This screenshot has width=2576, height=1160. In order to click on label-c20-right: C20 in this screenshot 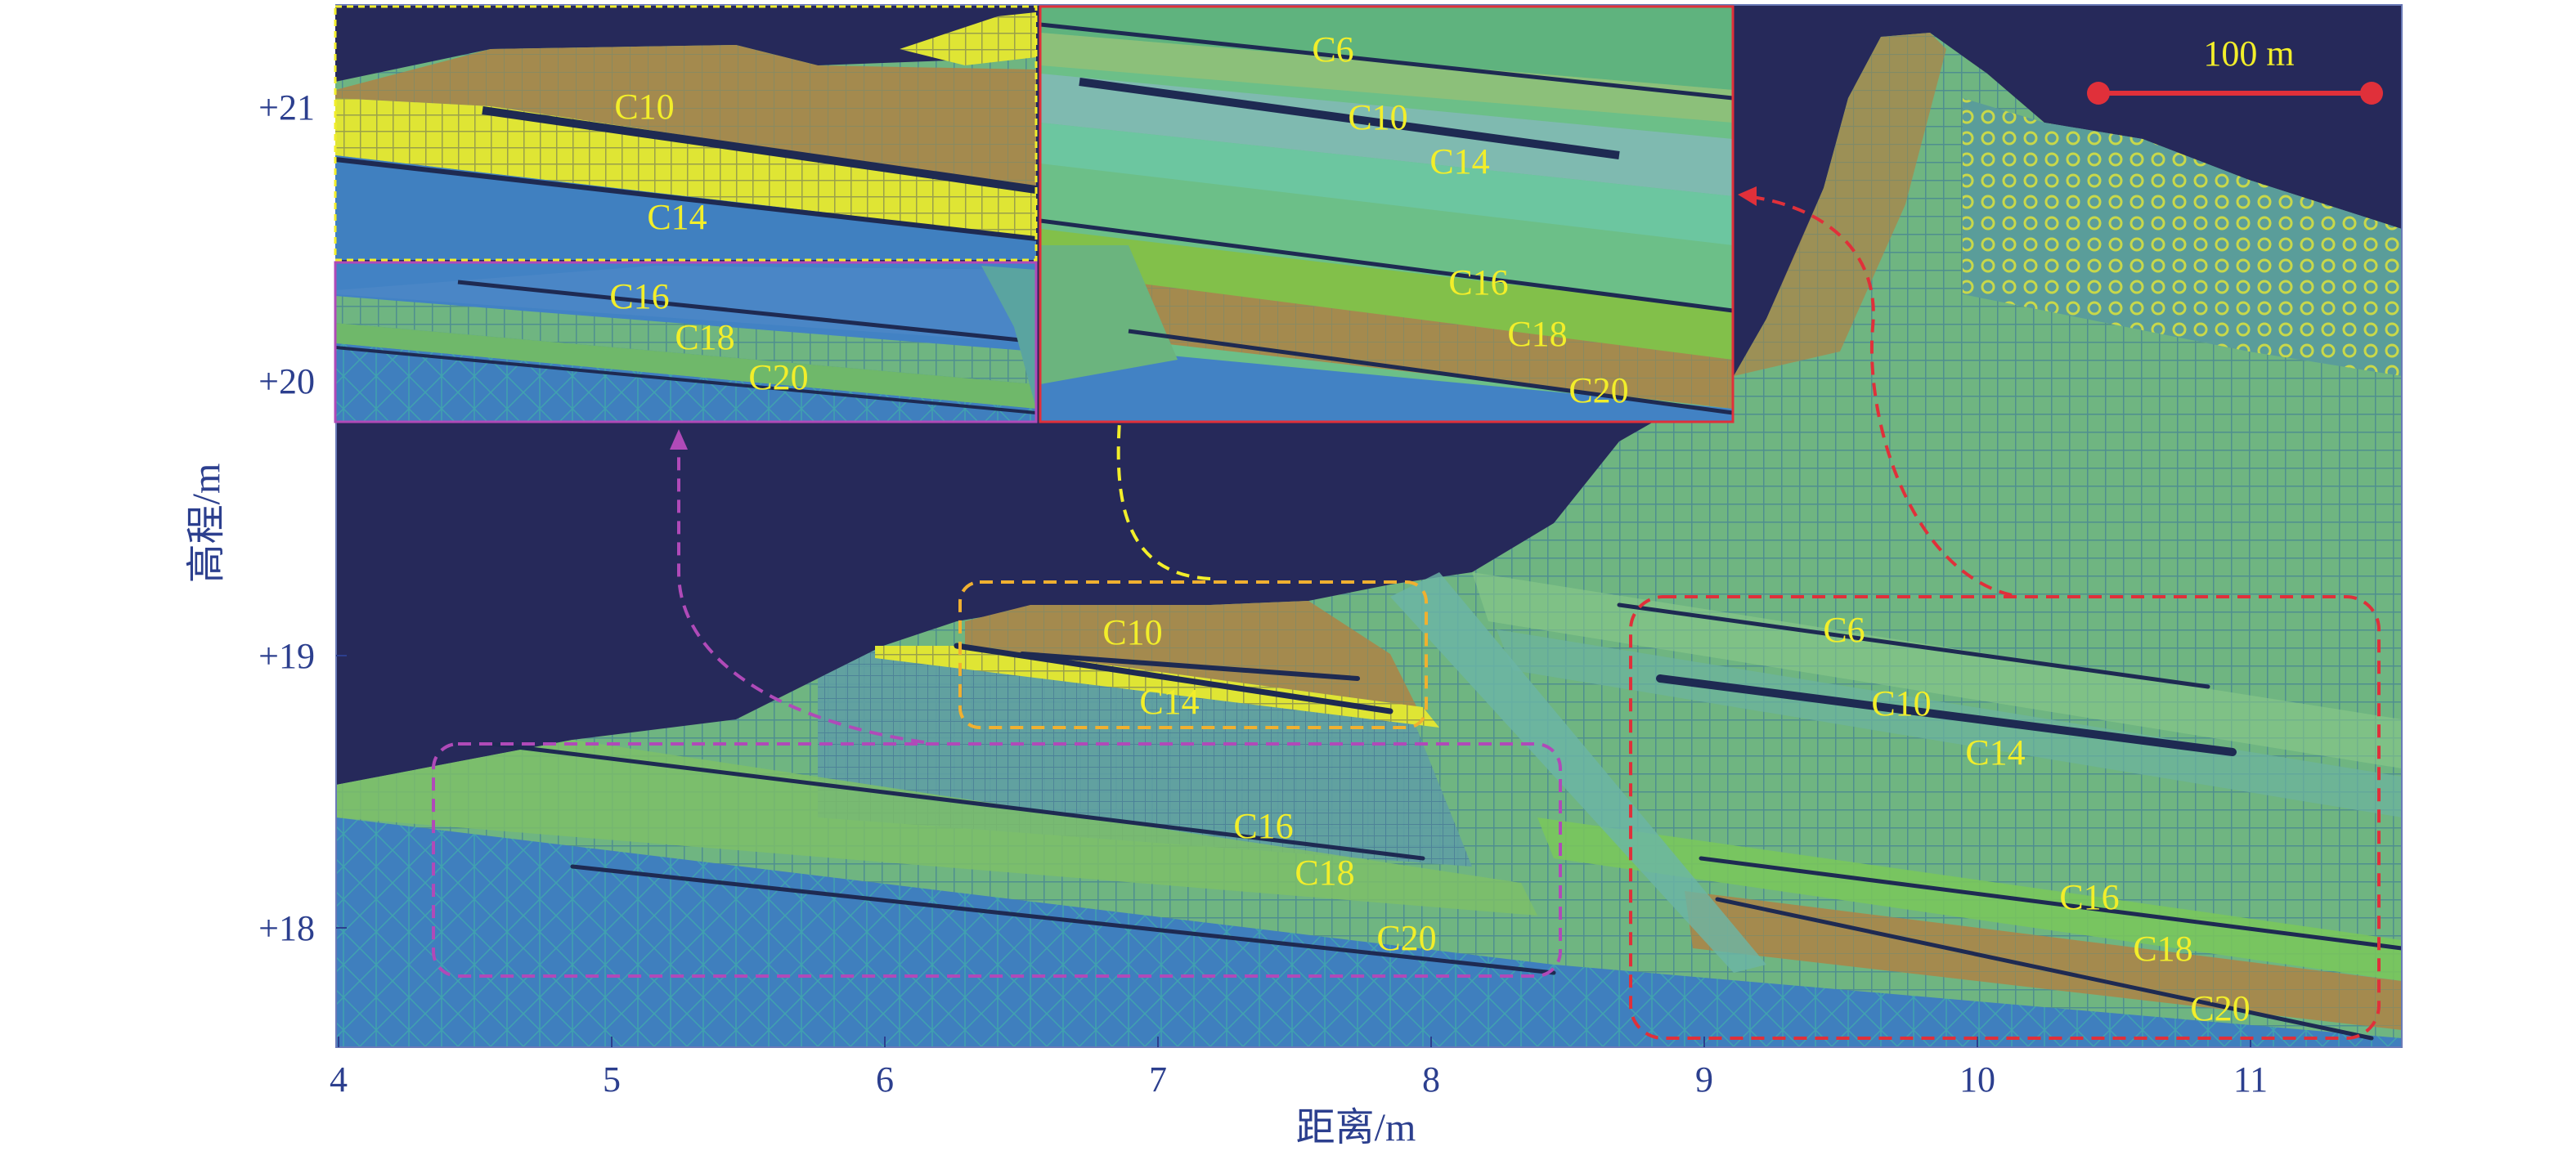, I will do `click(2220, 1008)`.